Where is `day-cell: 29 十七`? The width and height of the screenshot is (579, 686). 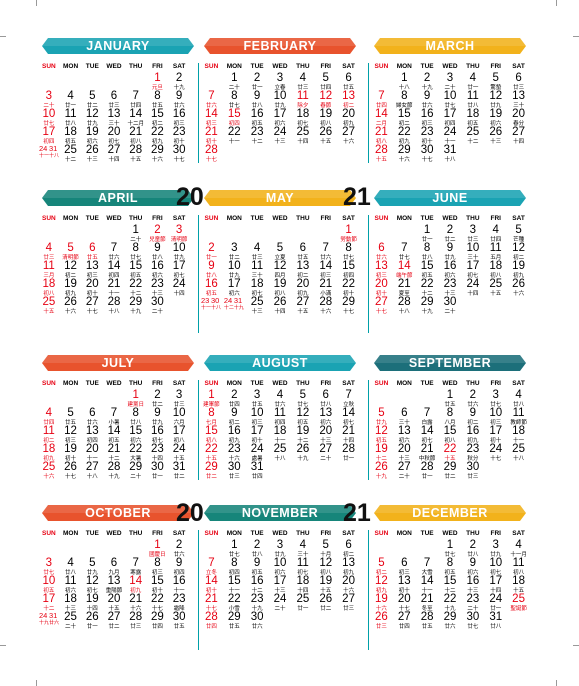
day-cell: 29 十七 is located at coordinates (348, 305).